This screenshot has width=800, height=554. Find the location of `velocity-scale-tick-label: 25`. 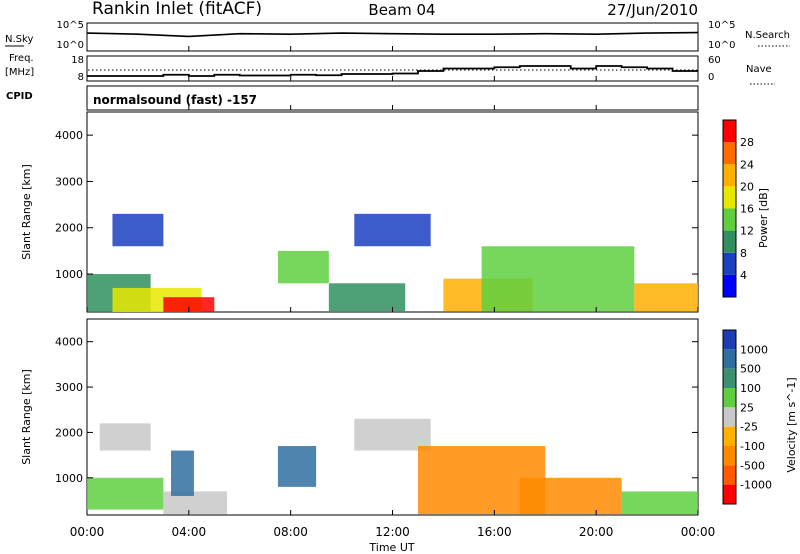

velocity-scale-tick-label: 25 is located at coordinates (747, 407).